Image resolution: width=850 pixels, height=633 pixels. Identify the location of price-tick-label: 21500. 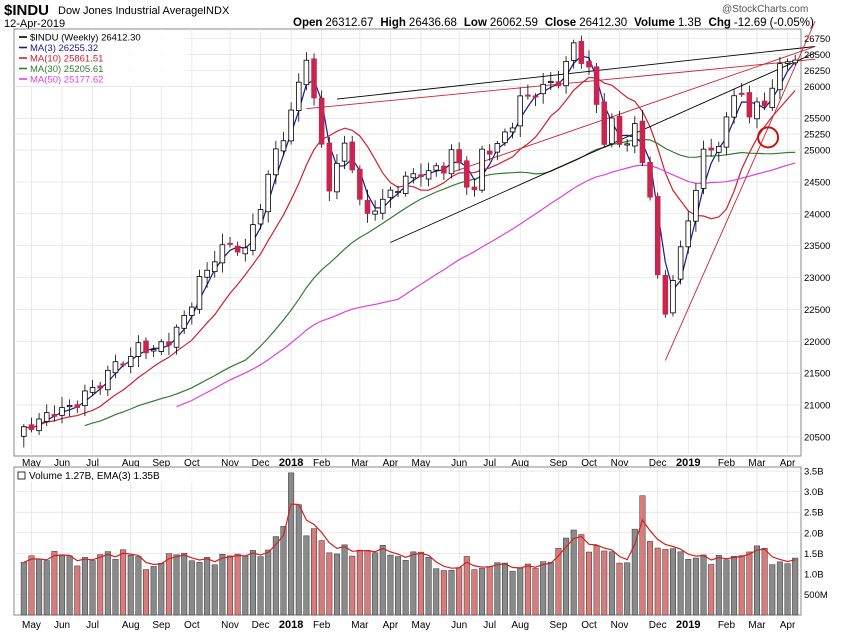
(817, 374).